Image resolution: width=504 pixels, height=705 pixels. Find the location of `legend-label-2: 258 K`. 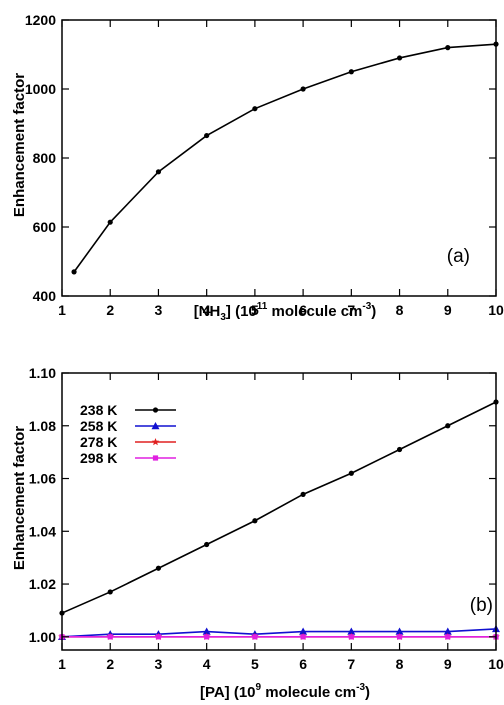

legend-label-2: 258 K is located at coordinates (98, 426).